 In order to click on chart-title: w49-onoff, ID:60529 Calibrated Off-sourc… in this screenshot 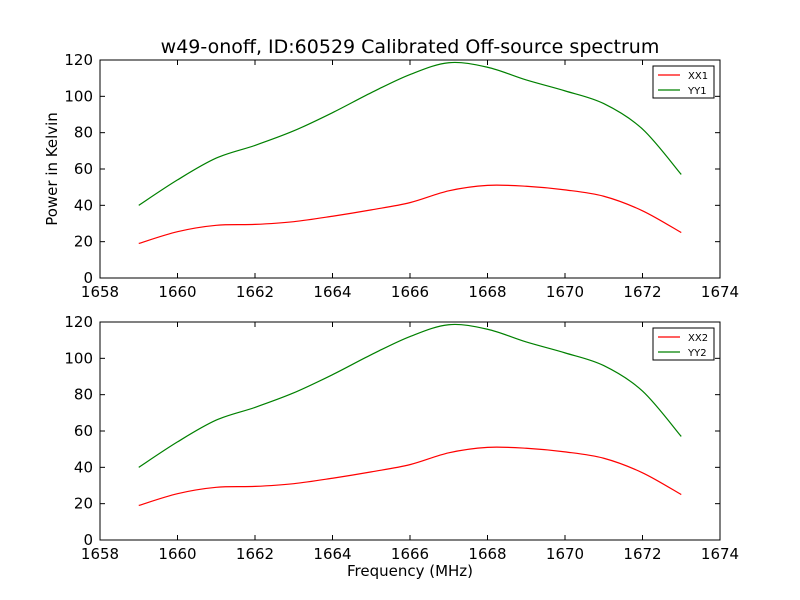, I will do `click(410, 47)`.